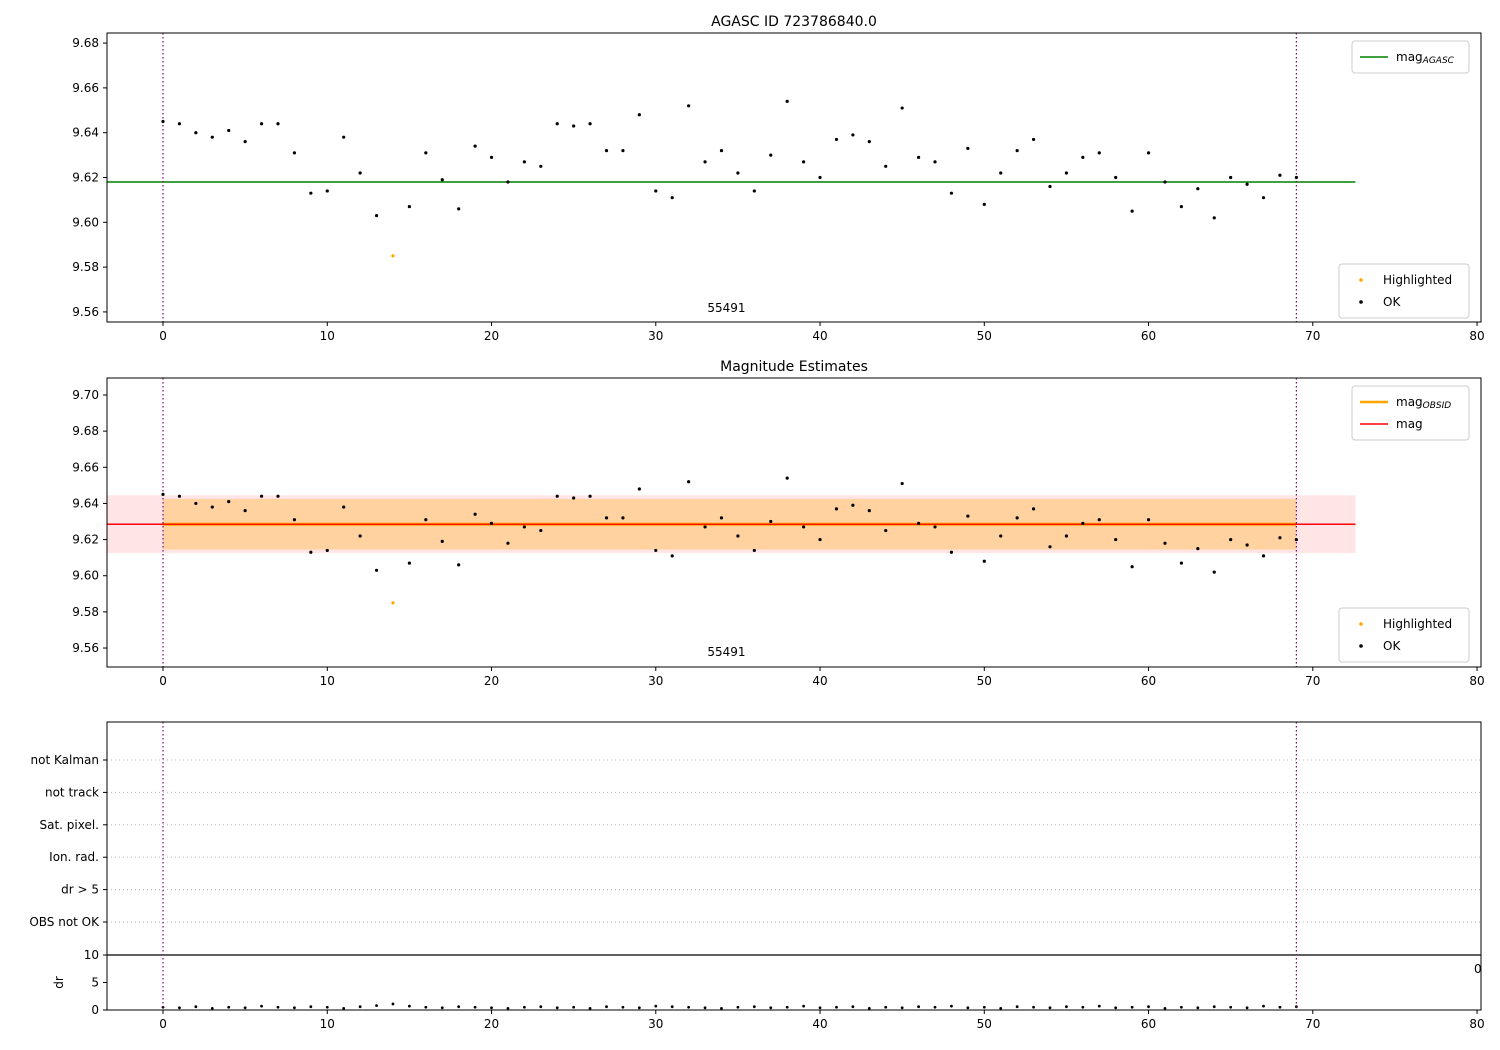 Image resolution: width=1500 pixels, height=1050 pixels. What do you see at coordinates (59, 982) in the screenshot?
I see `dr-axis-label: dr` at bounding box center [59, 982].